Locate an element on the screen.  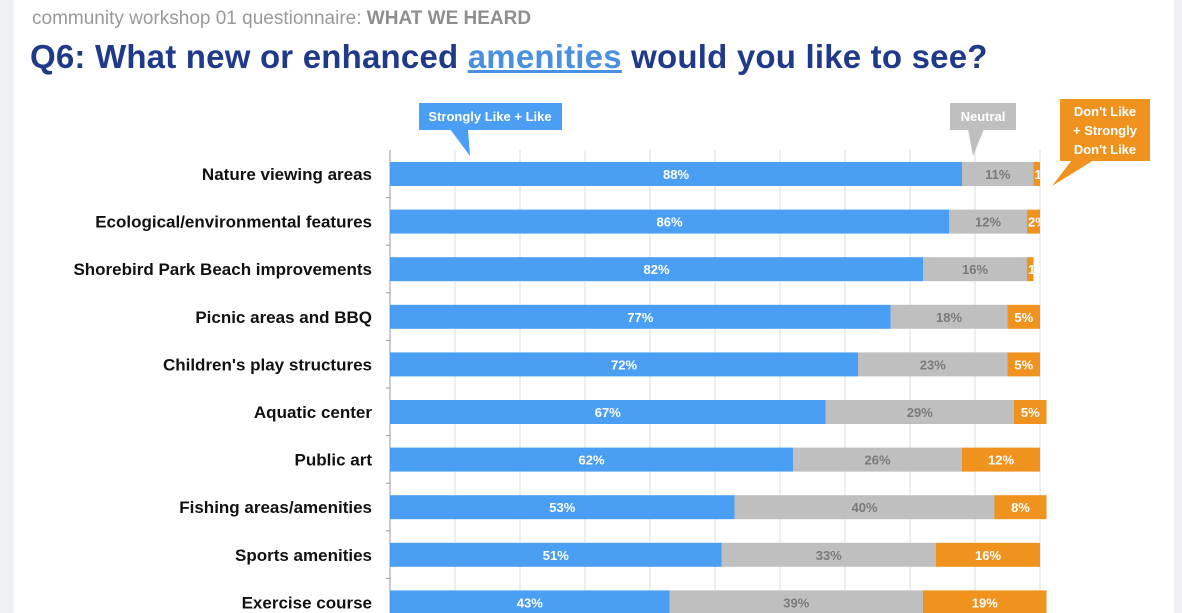
category-label: Sports amenities is located at coordinates (303, 555).